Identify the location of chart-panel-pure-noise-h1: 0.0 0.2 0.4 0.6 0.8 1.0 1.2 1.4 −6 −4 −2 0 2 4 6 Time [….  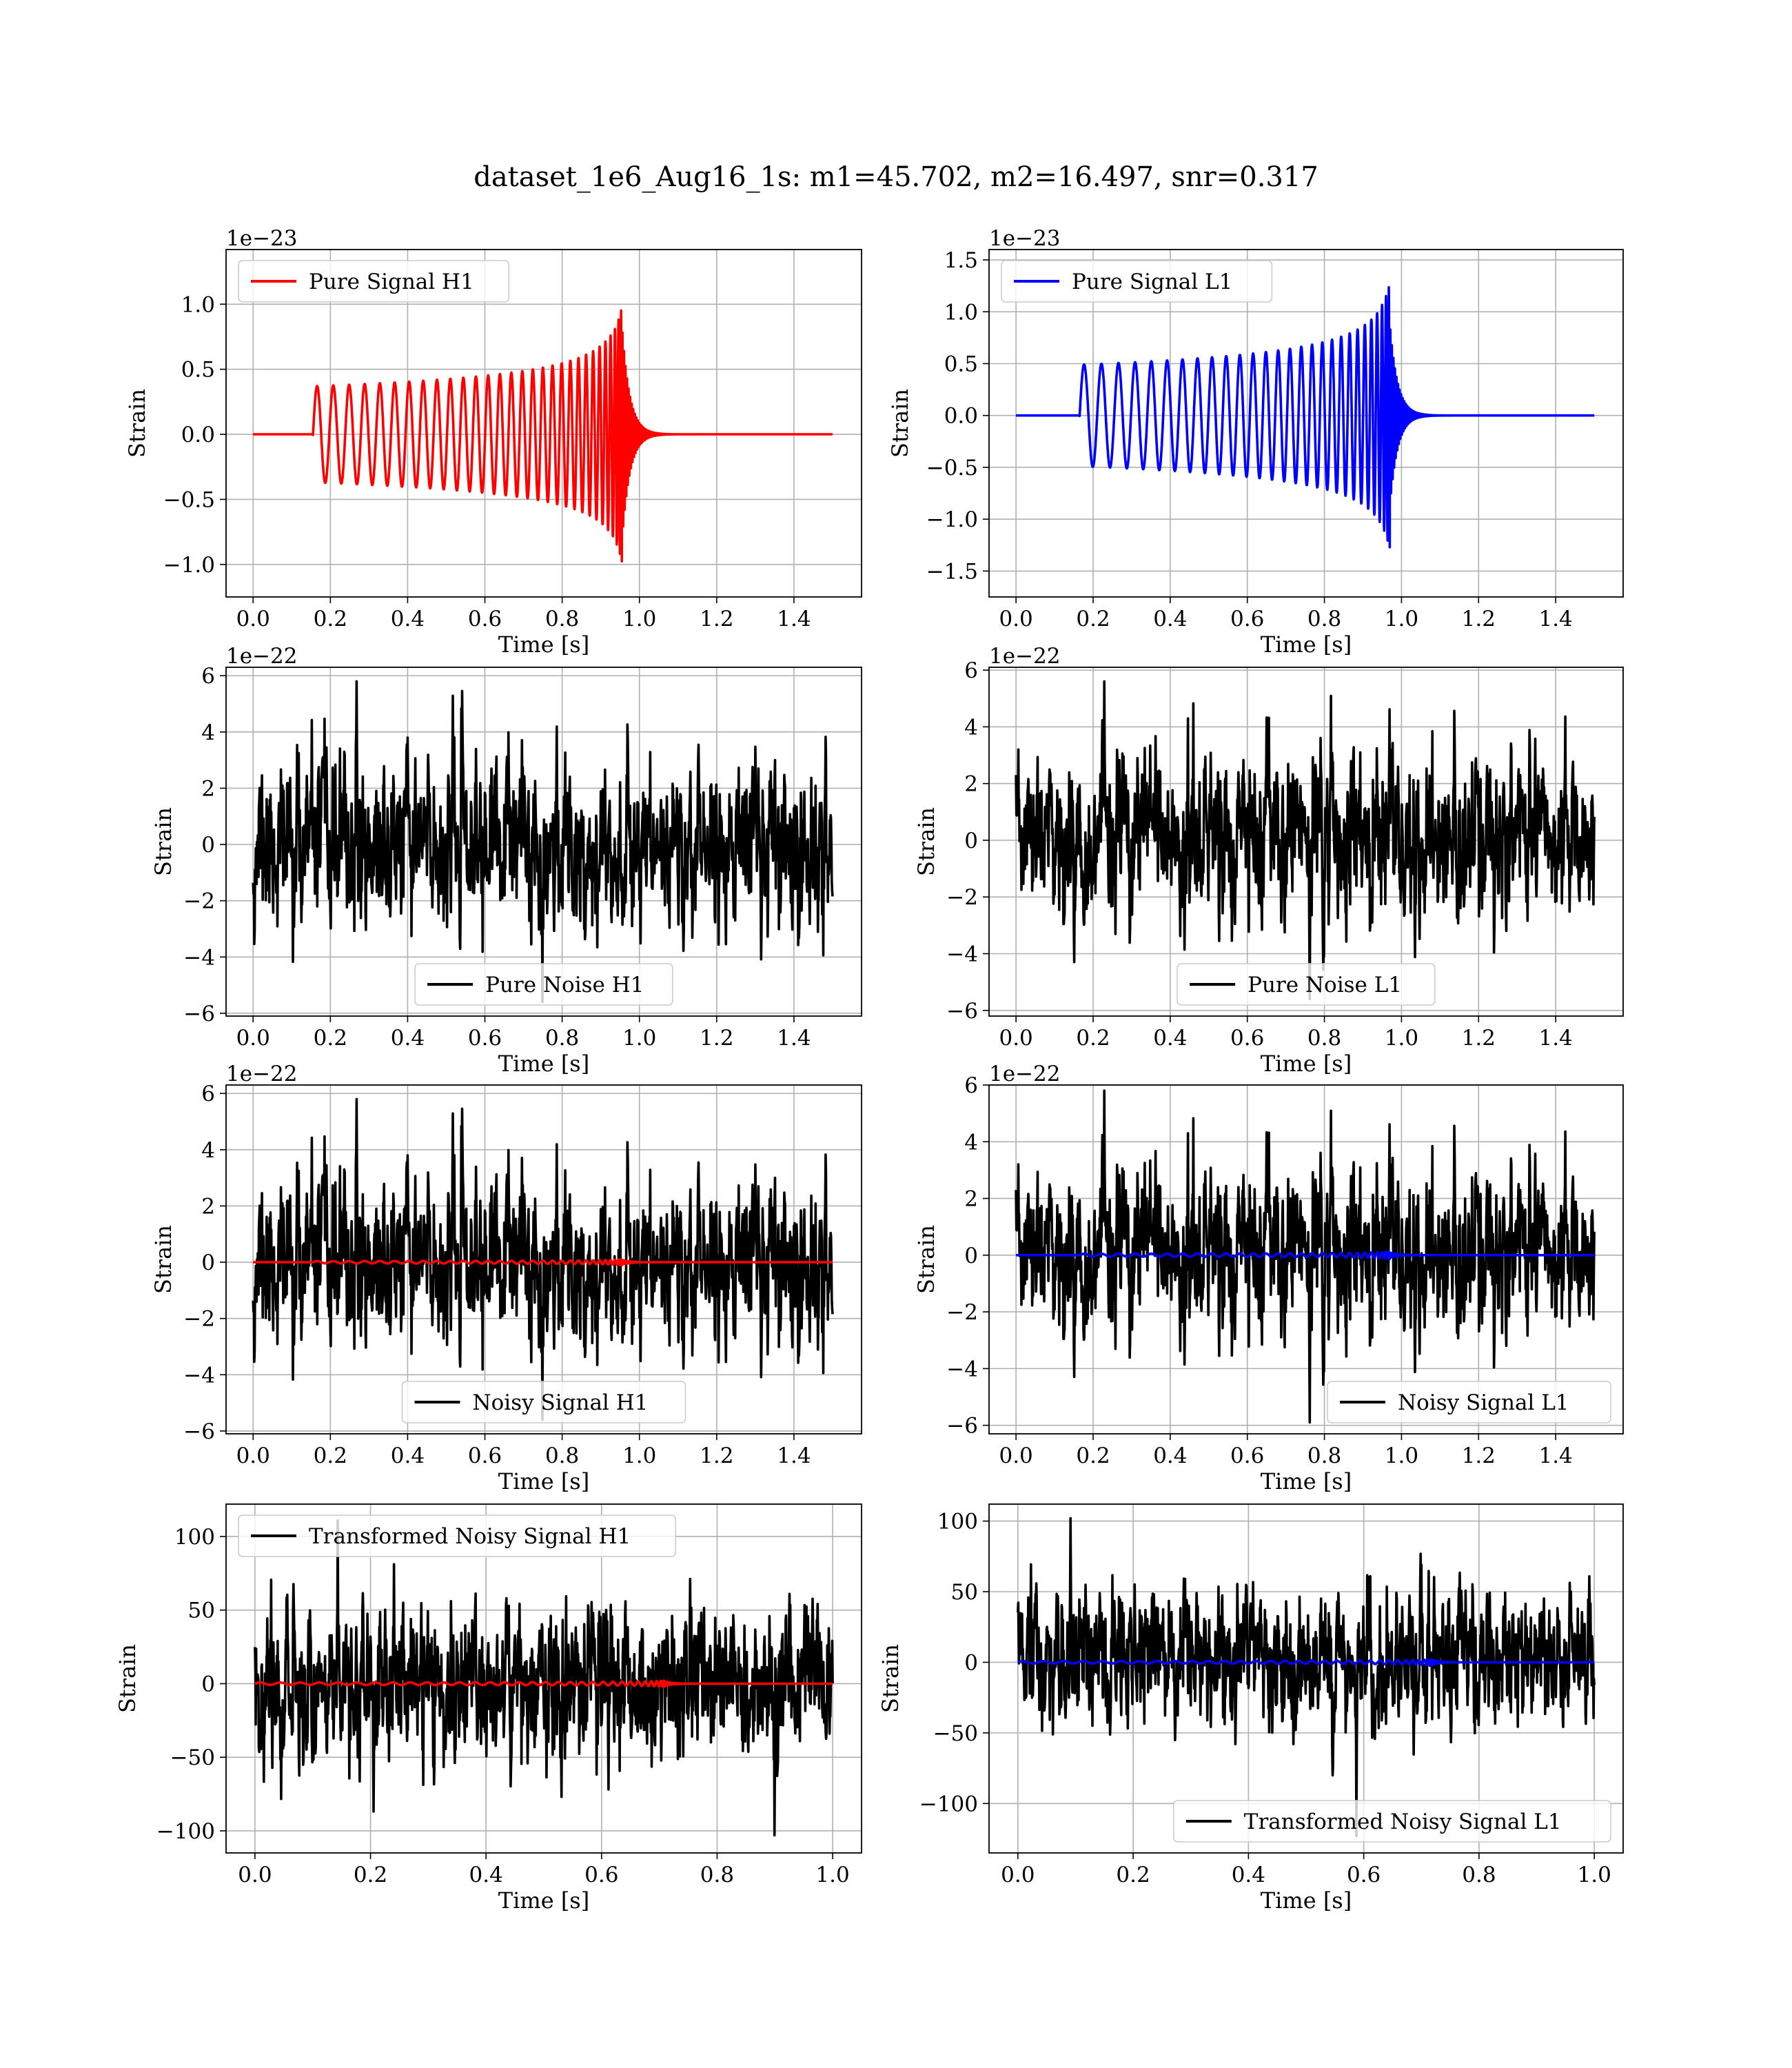
(506, 861).